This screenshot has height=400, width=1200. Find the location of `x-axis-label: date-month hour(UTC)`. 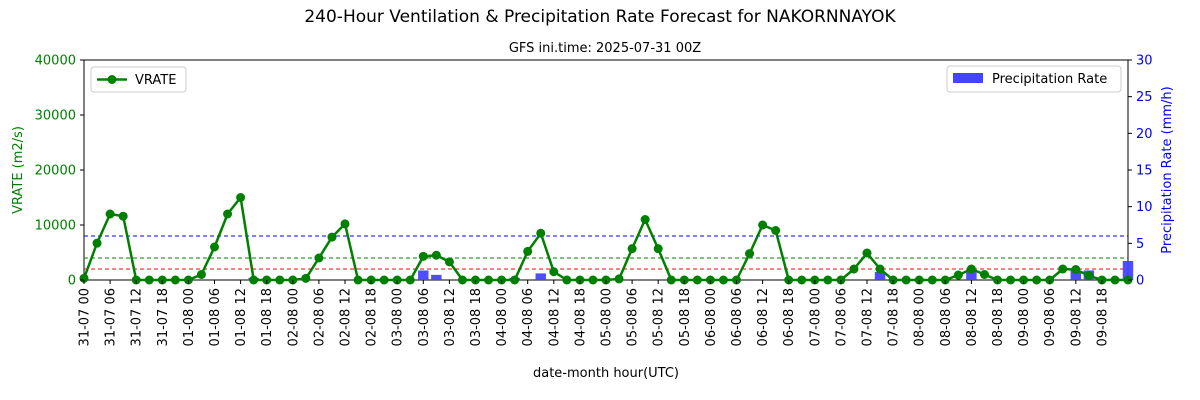

x-axis-label: date-month hour(UTC) is located at coordinates (606, 373).